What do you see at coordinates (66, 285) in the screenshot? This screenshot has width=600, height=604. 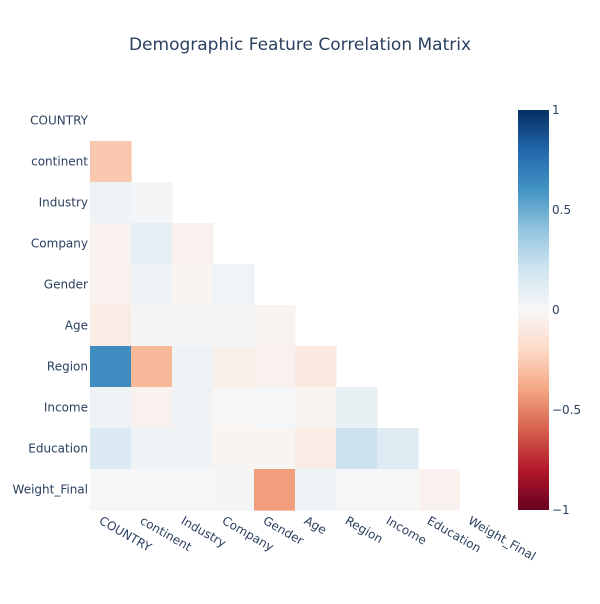 I see `y-tick-label: Gender` at bounding box center [66, 285].